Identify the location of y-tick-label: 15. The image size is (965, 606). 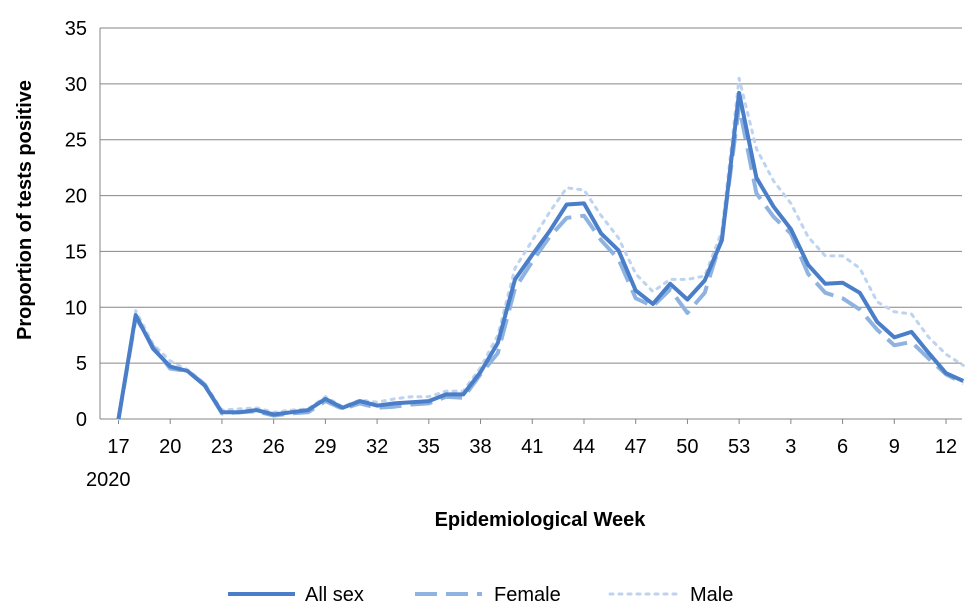
(76, 252).